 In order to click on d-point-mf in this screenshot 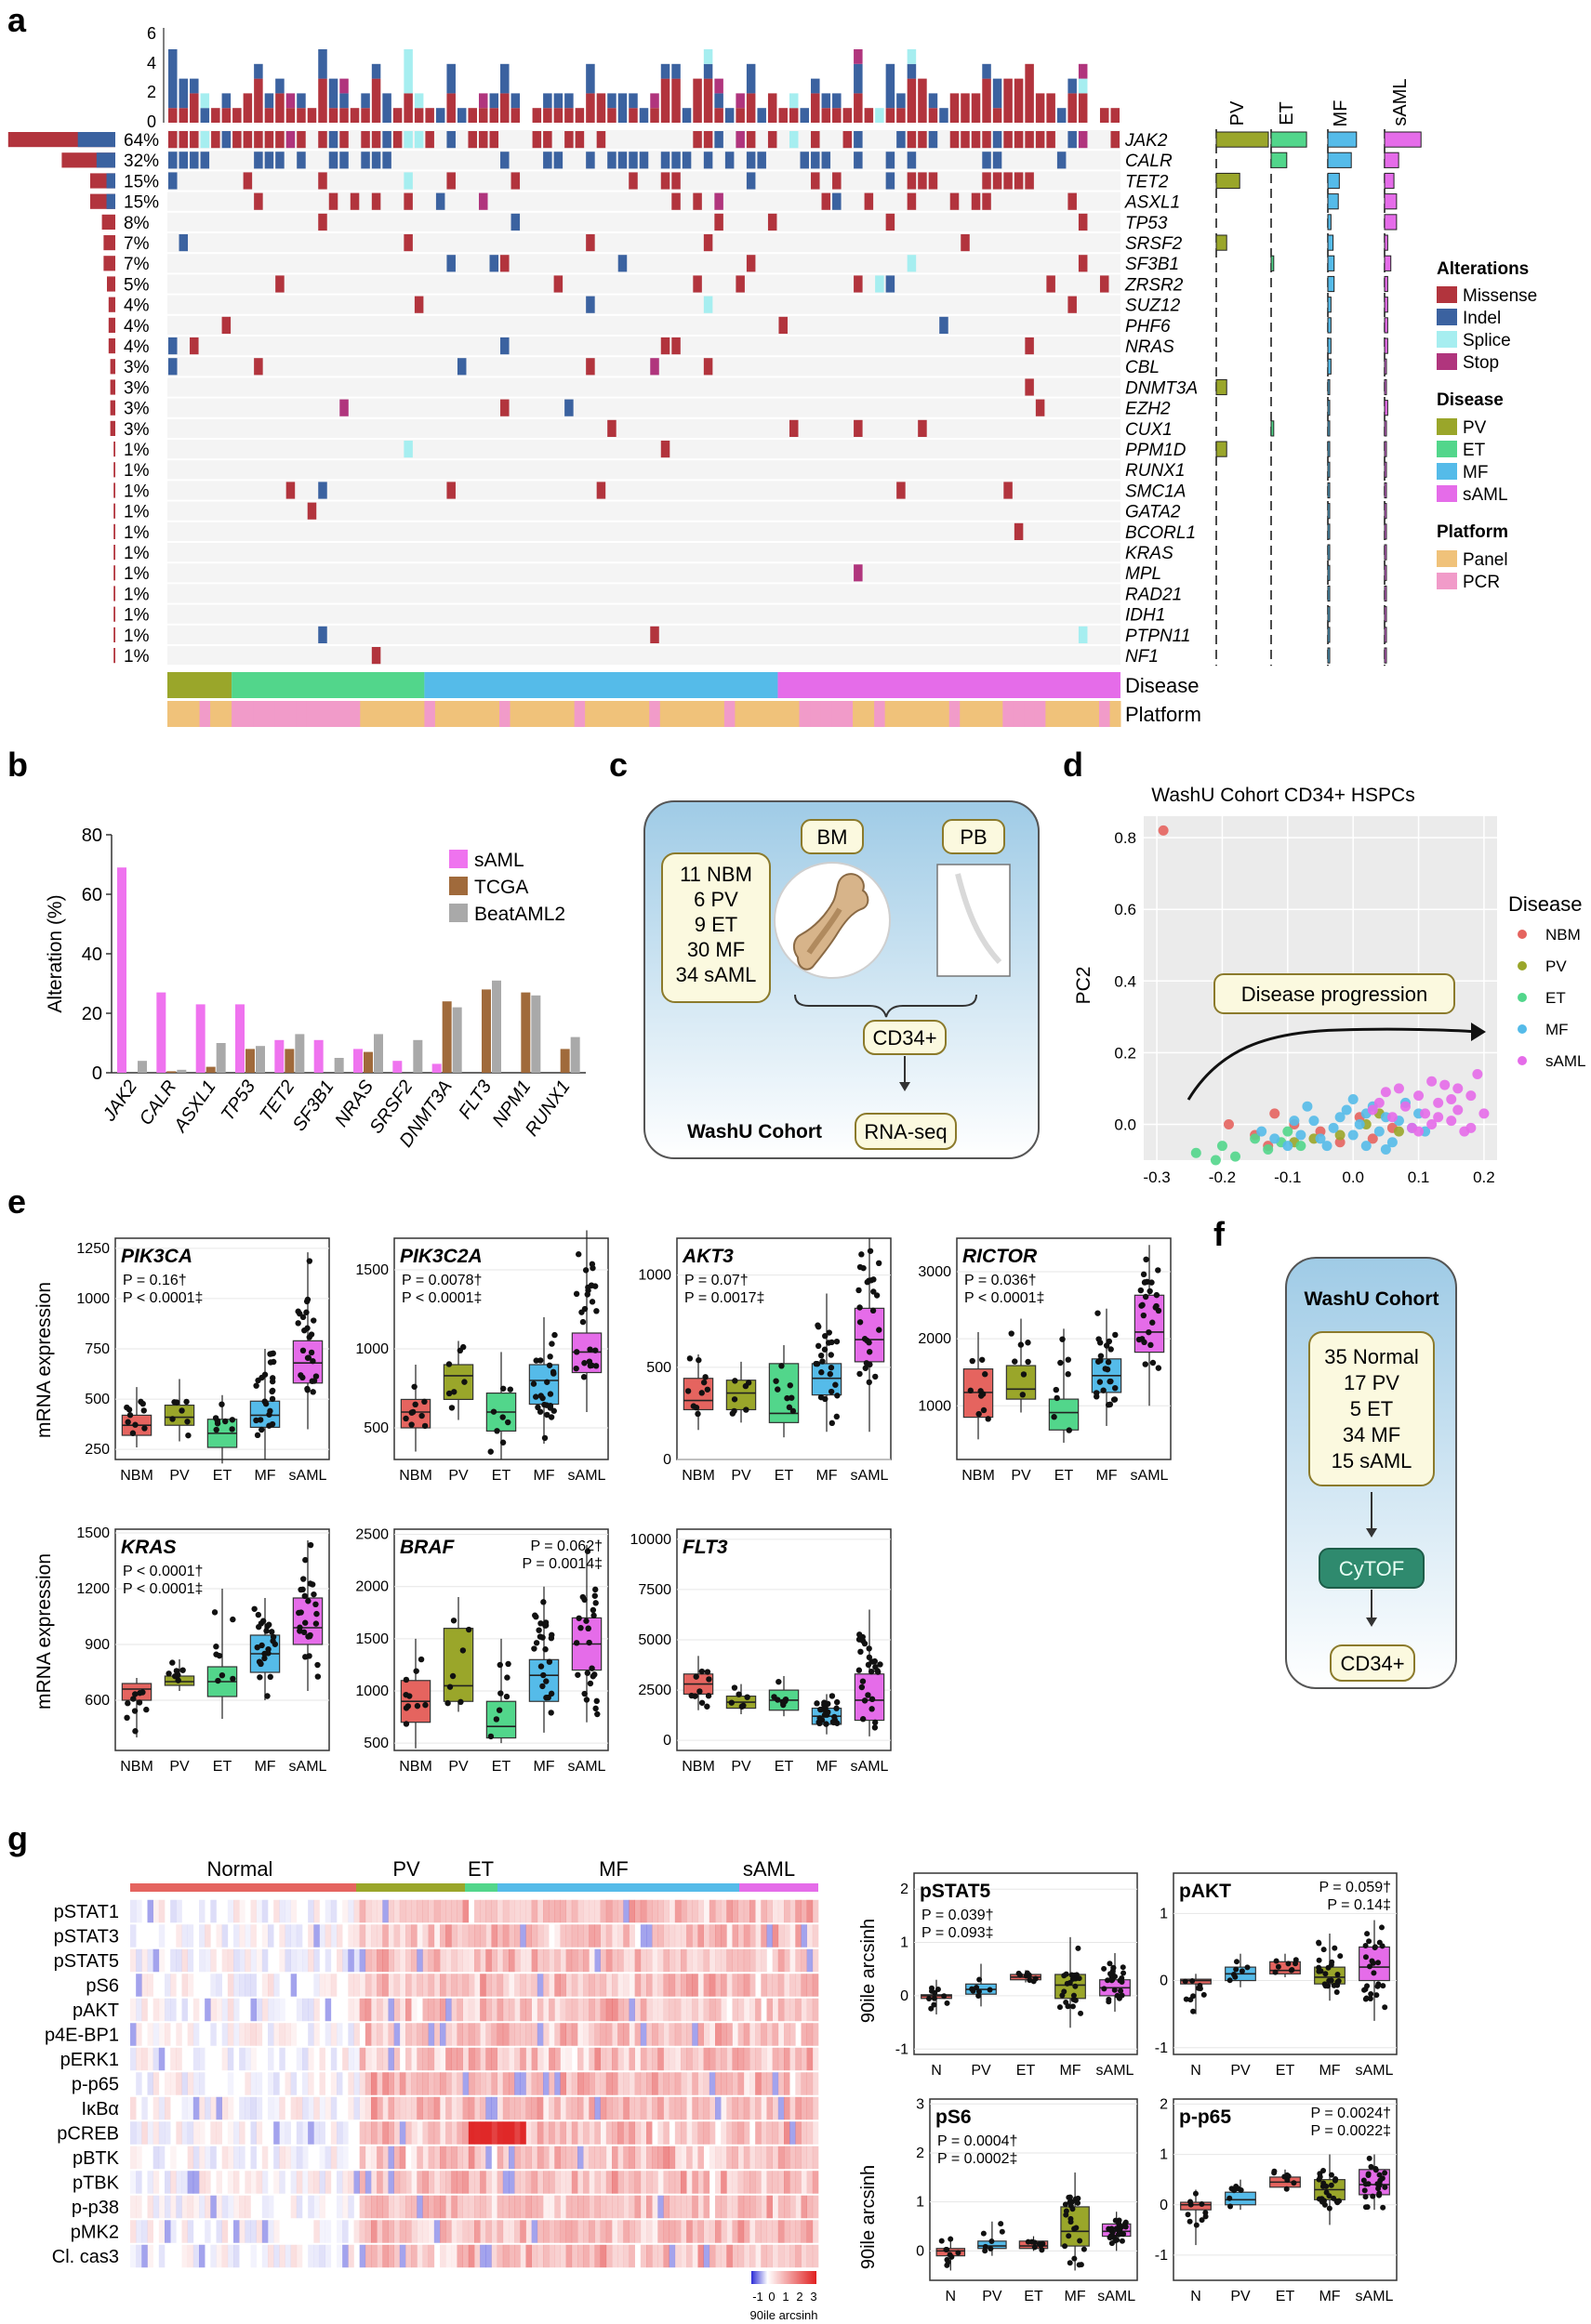, I will do `click(1385, 1149)`.